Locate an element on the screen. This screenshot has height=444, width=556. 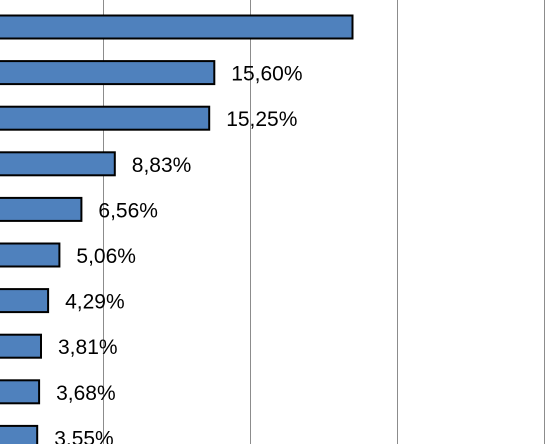
data-label: 15,60% is located at coordinates (266, 74).